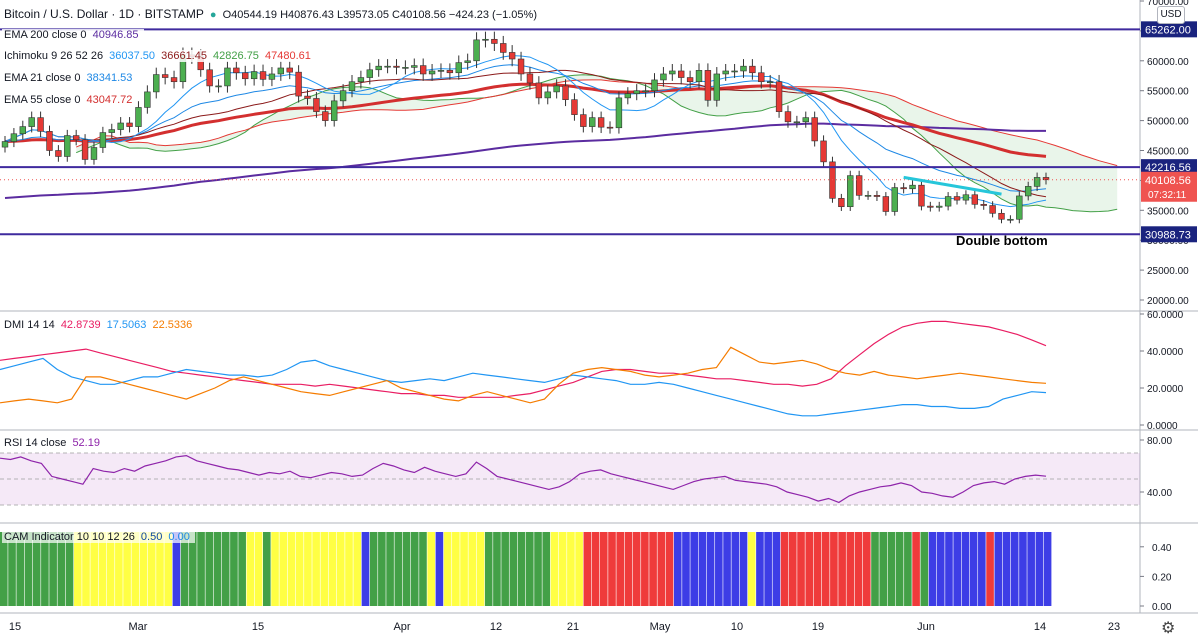 This screenshot has height=644, width=1198. What do you see at coordinates (1040, 627) in the screenshot?
I see `time-axis-label-10: 14` at bounding box center [1040, 627].